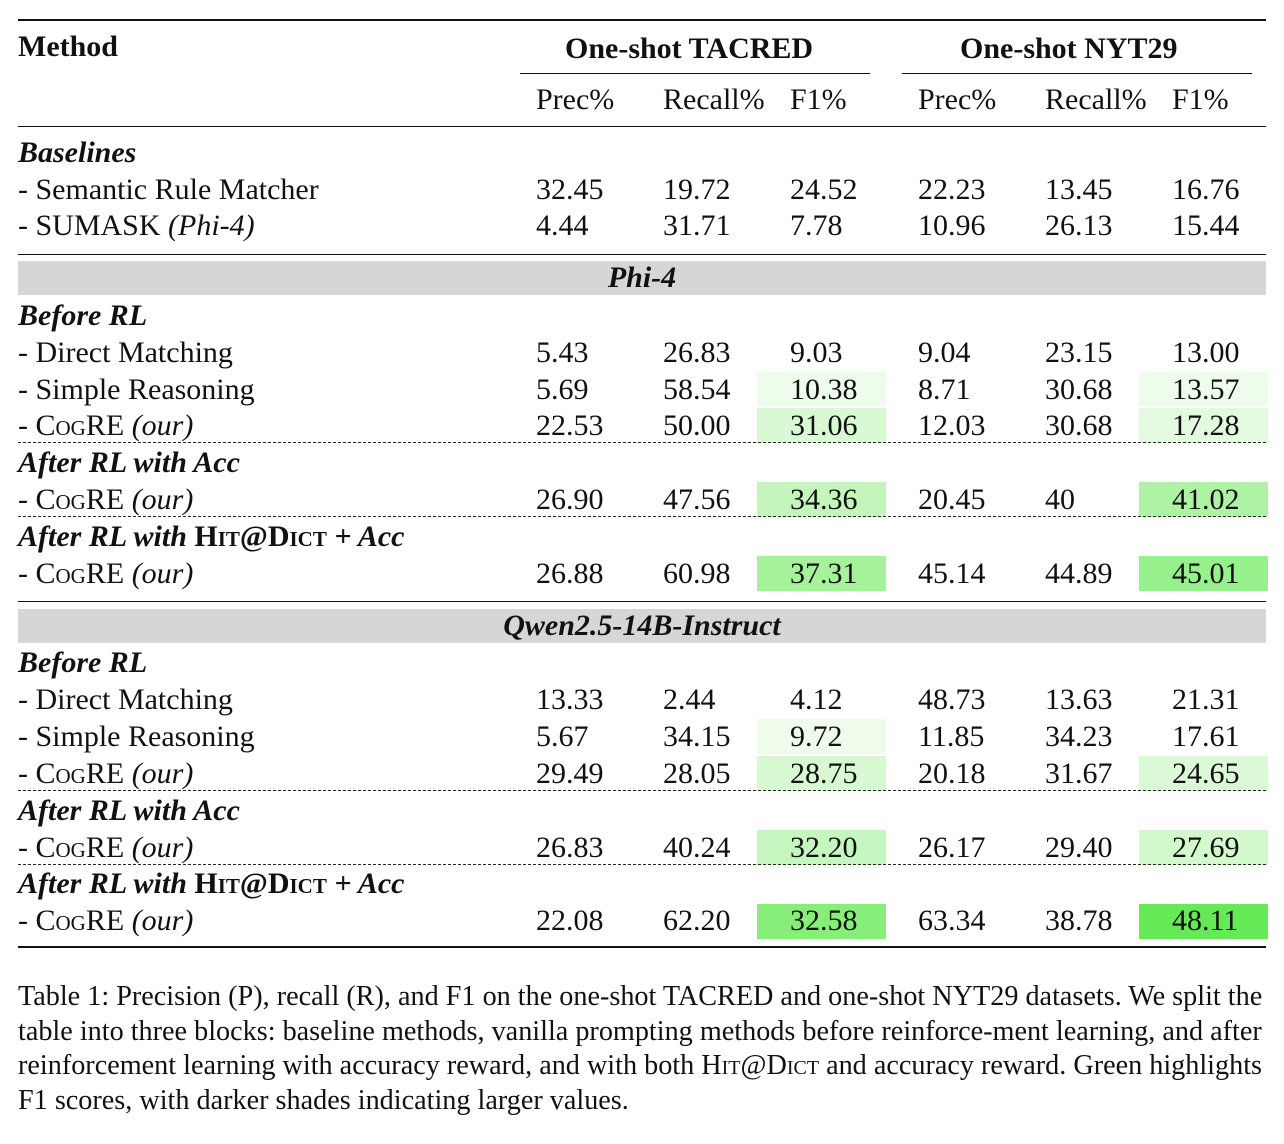 The image size is (1284, 1144). Describe the element at coordinates (697, 773) in the screenshot. I see `tacred-recall-cell: 28.05` at that location.